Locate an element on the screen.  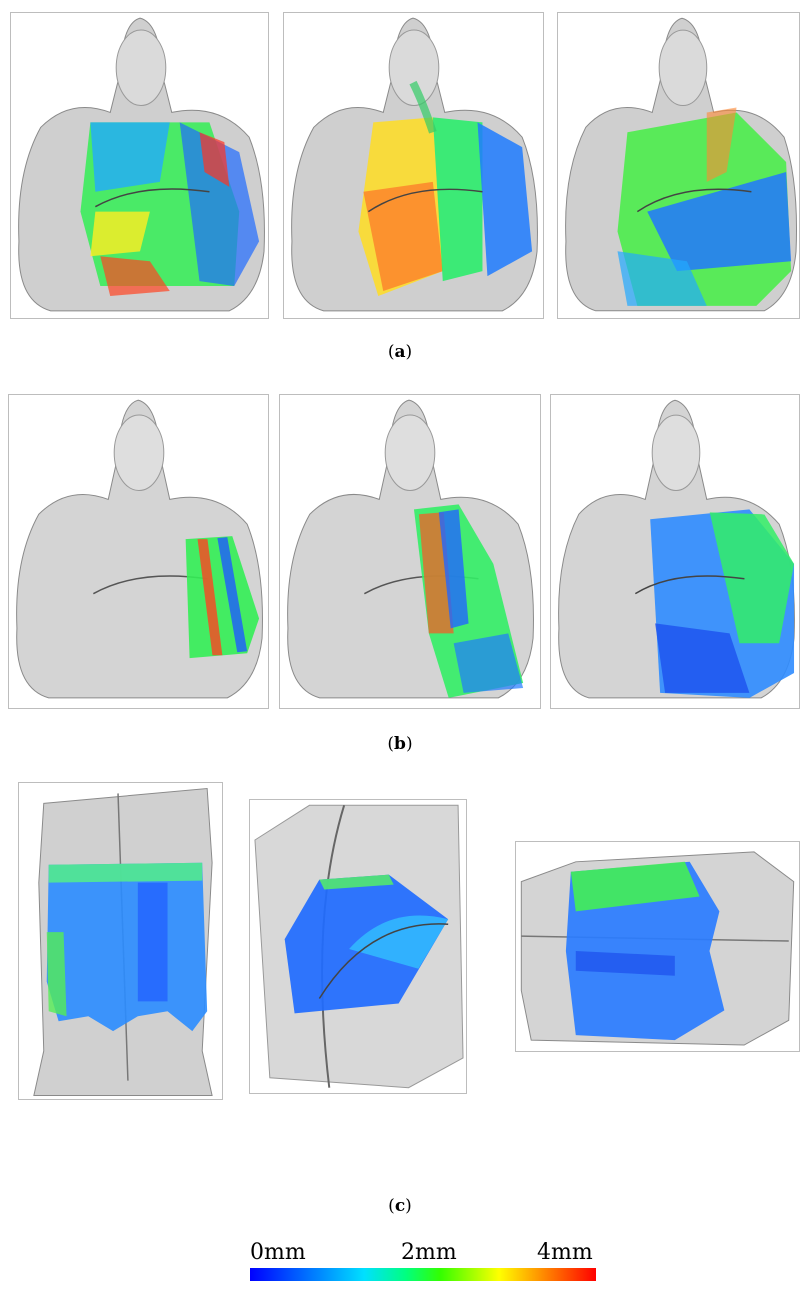
buddha-deviation-map-a1 is located at coordinates (141, 164).